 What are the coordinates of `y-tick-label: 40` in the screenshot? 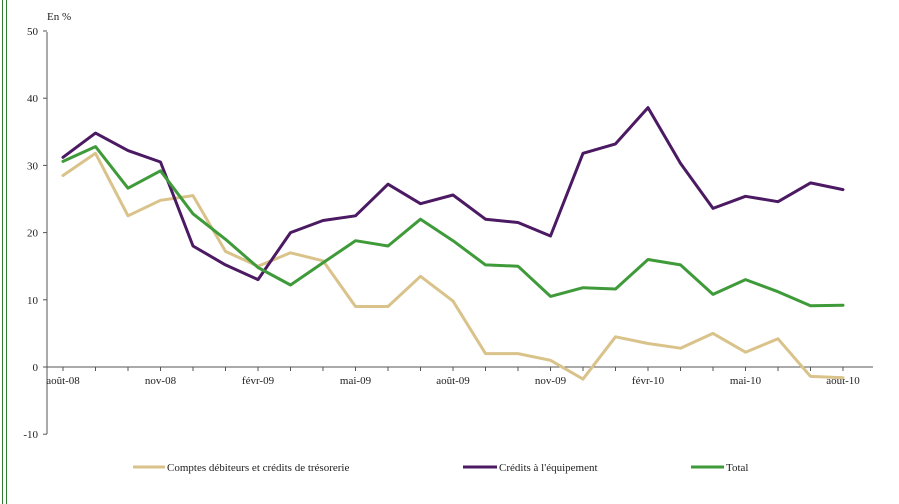 It's located at (33, 99).